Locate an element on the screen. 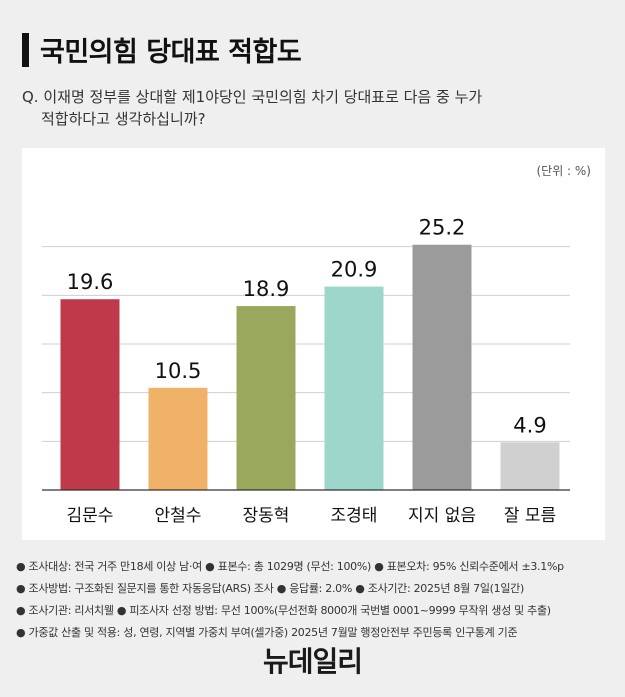 This screenshot has width=625, height=697. category-label: 조경태 is located at coordinates (354, 516).